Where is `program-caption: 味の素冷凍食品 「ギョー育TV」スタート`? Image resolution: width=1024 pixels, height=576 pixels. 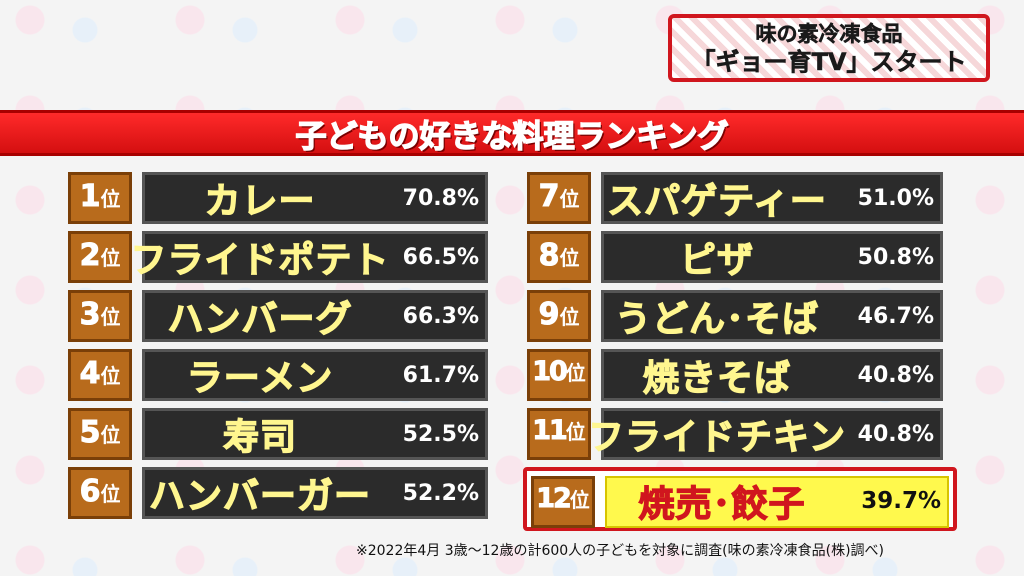
program-caption: 味の素冷凍食品 「ギョー育TV」スタート is located at coordinates (829, 48).